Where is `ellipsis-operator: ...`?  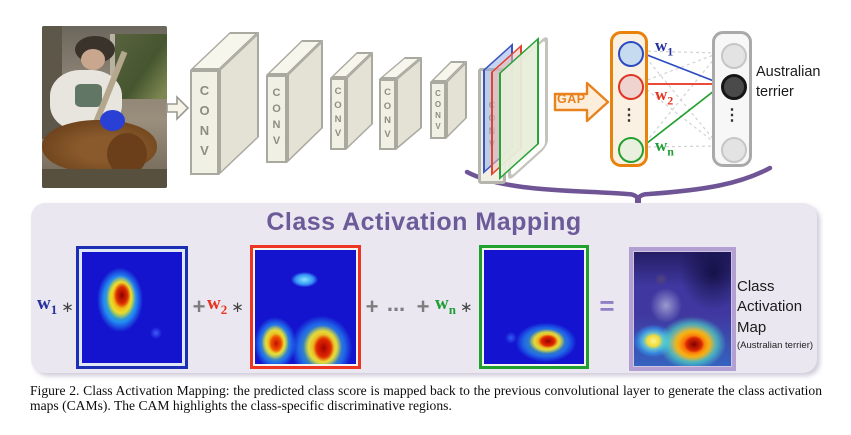
ellipsis-operator: ... is located at coordinates (396, 303).